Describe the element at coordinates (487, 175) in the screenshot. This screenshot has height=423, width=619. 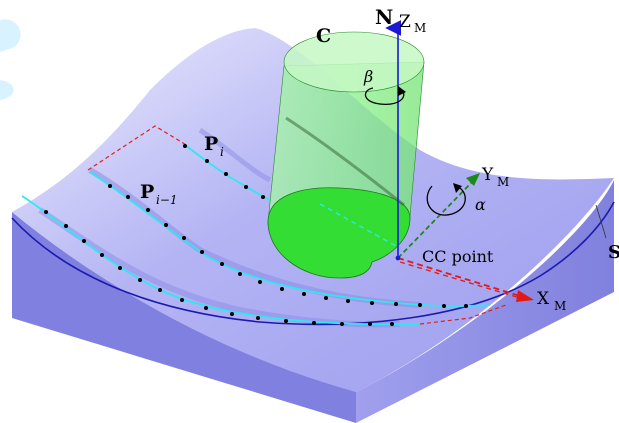
I see `y-axis-label: Y` at that location.